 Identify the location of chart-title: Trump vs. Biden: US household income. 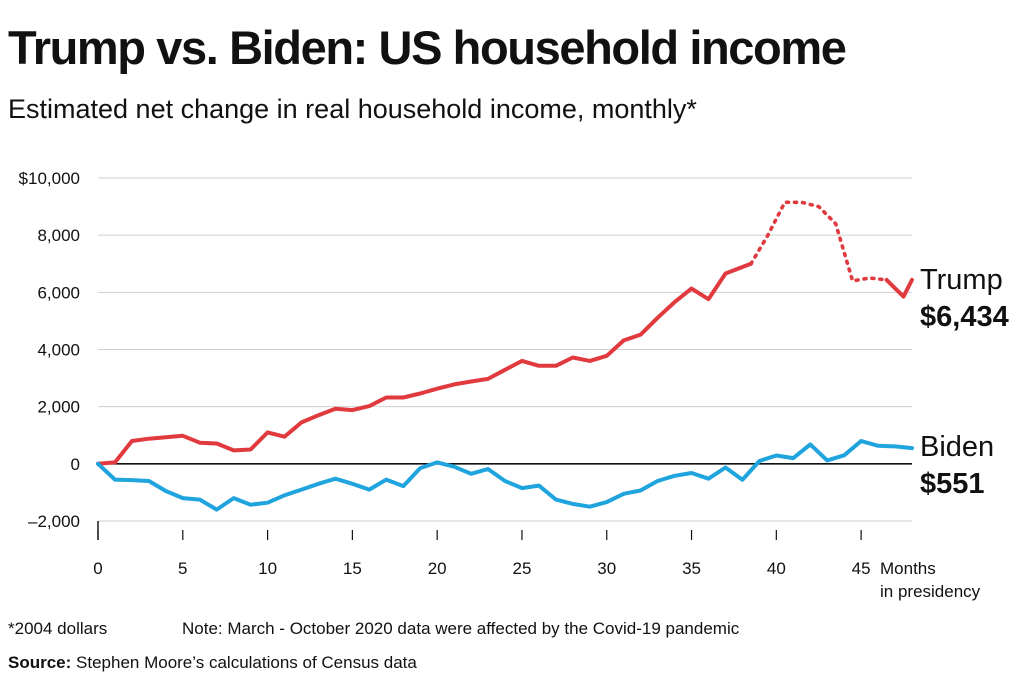
(427, 47).